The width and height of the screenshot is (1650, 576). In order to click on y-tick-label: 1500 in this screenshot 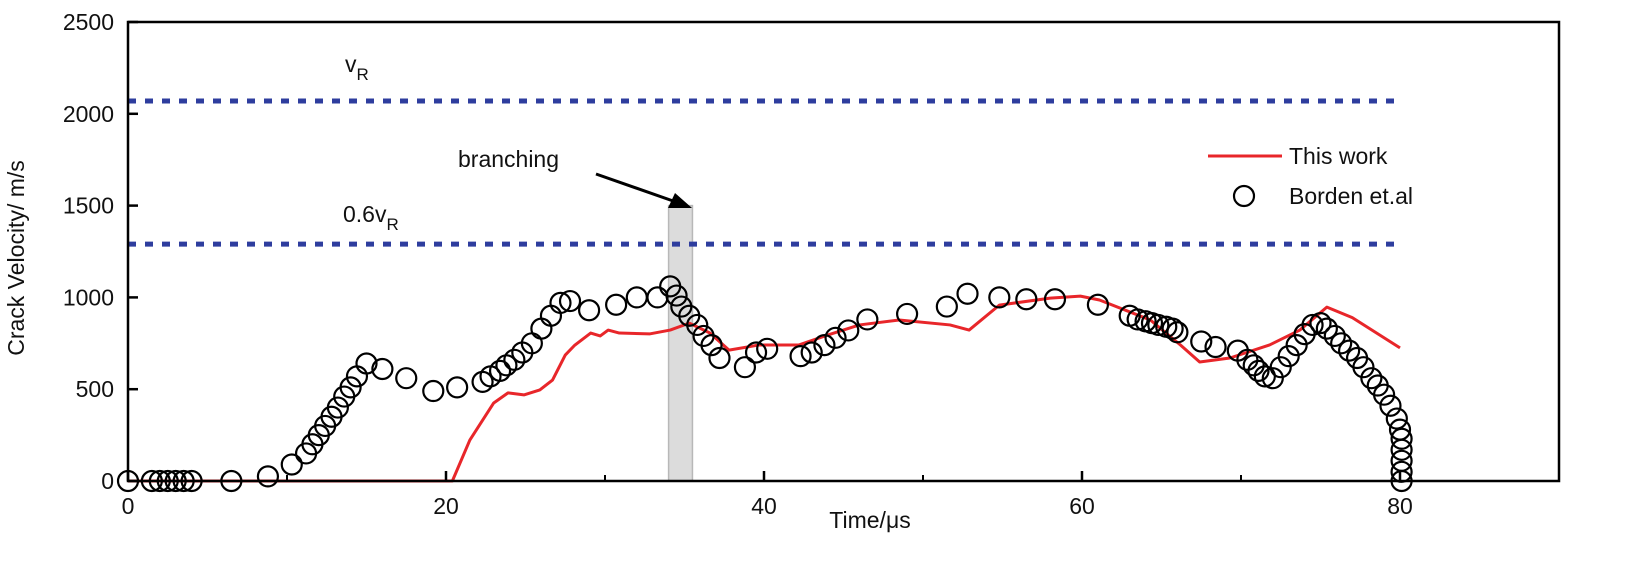, I will do `click(88, 206)`.